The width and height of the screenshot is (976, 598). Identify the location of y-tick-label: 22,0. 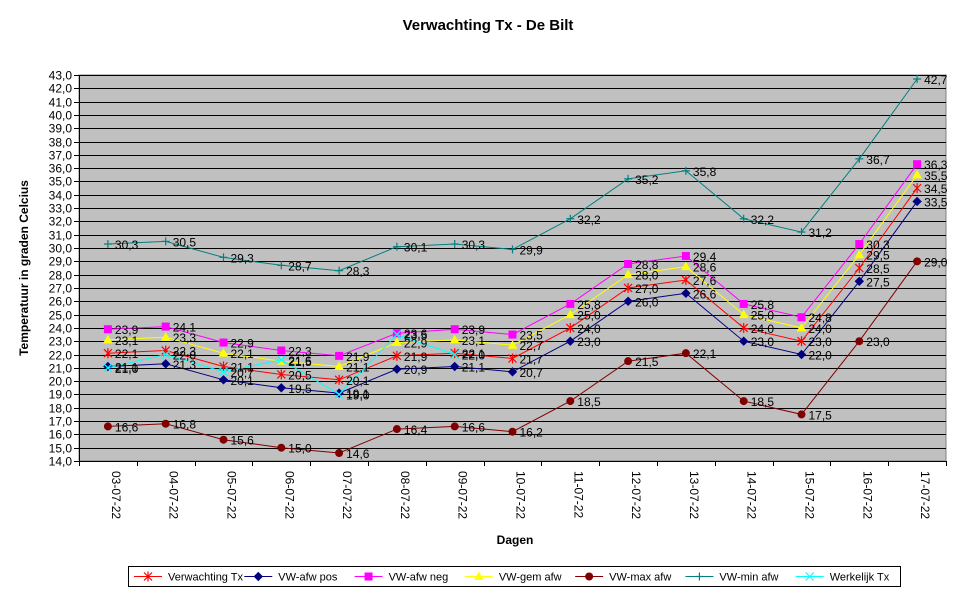
(61, 356).